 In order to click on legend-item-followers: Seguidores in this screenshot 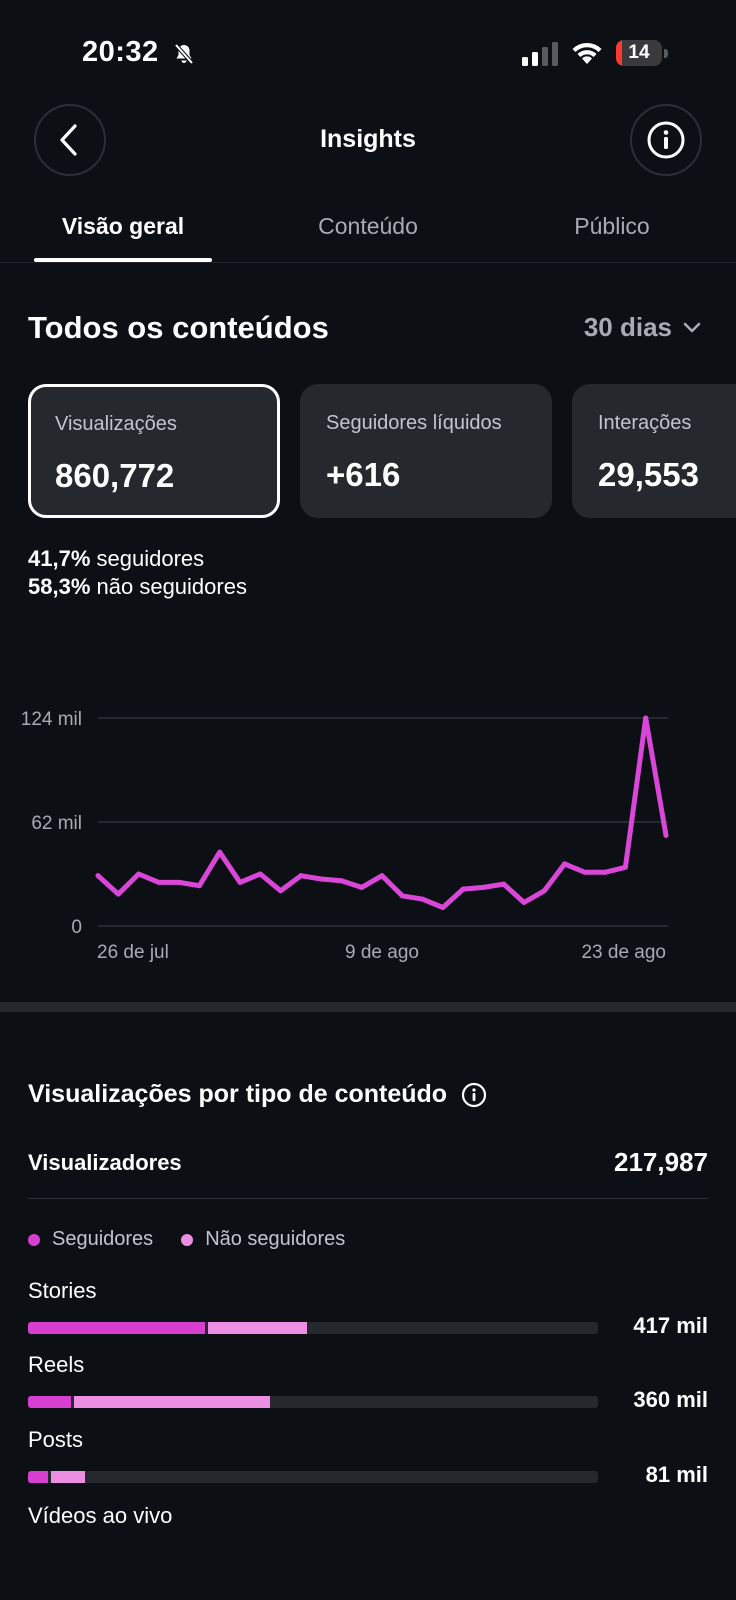, I will do `click(90, 1239)`.